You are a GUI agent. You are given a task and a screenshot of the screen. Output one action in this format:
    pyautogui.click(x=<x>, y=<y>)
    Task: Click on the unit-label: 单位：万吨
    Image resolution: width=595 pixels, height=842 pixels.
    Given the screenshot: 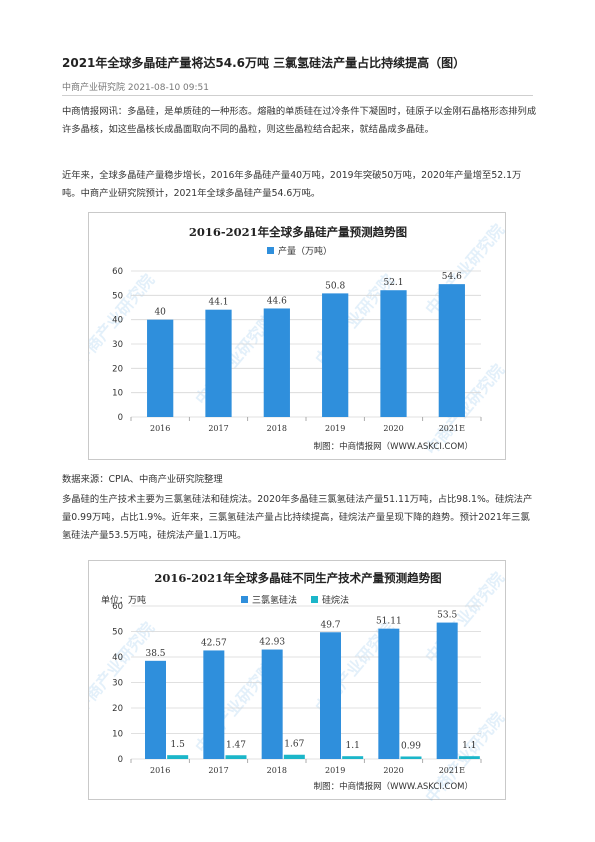 What is the action you would take?
    pyautogui.click(x=123, y=600)
    